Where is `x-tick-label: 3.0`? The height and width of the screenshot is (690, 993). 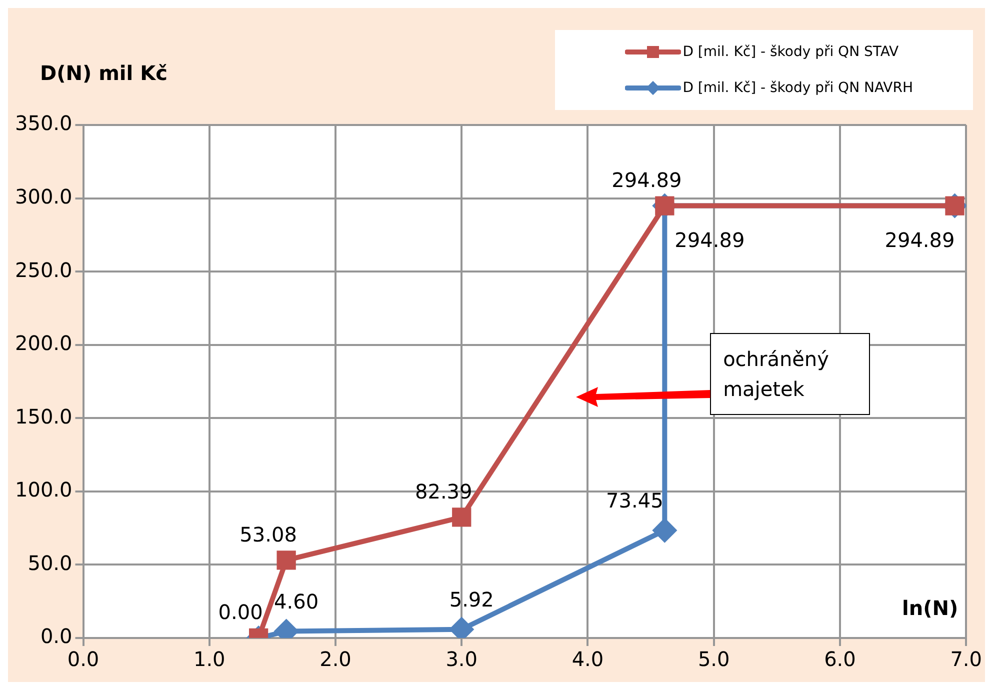
x-tick-label: 3.0 is located at coordinates (462, 659).